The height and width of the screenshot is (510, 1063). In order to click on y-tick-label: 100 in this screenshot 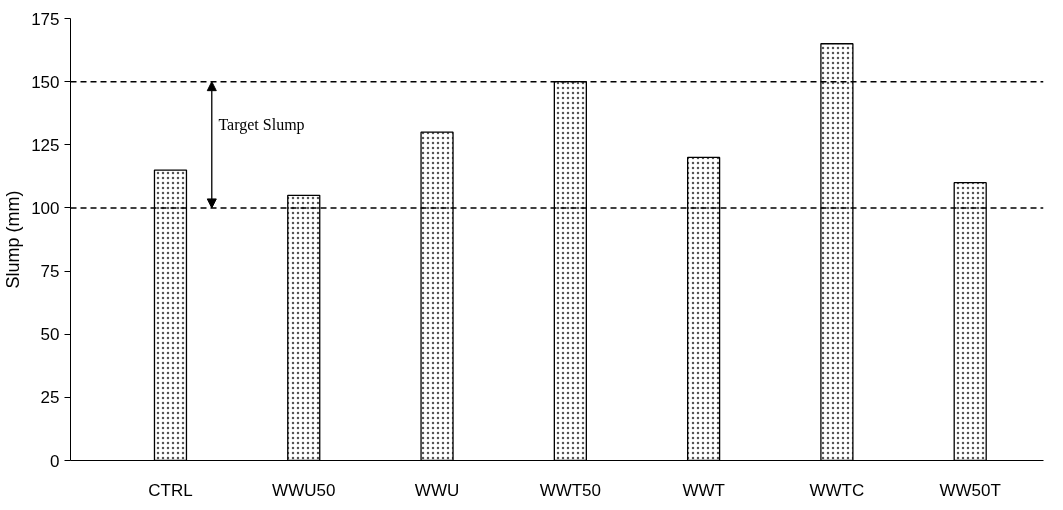, I will do `click(45, 208)`.